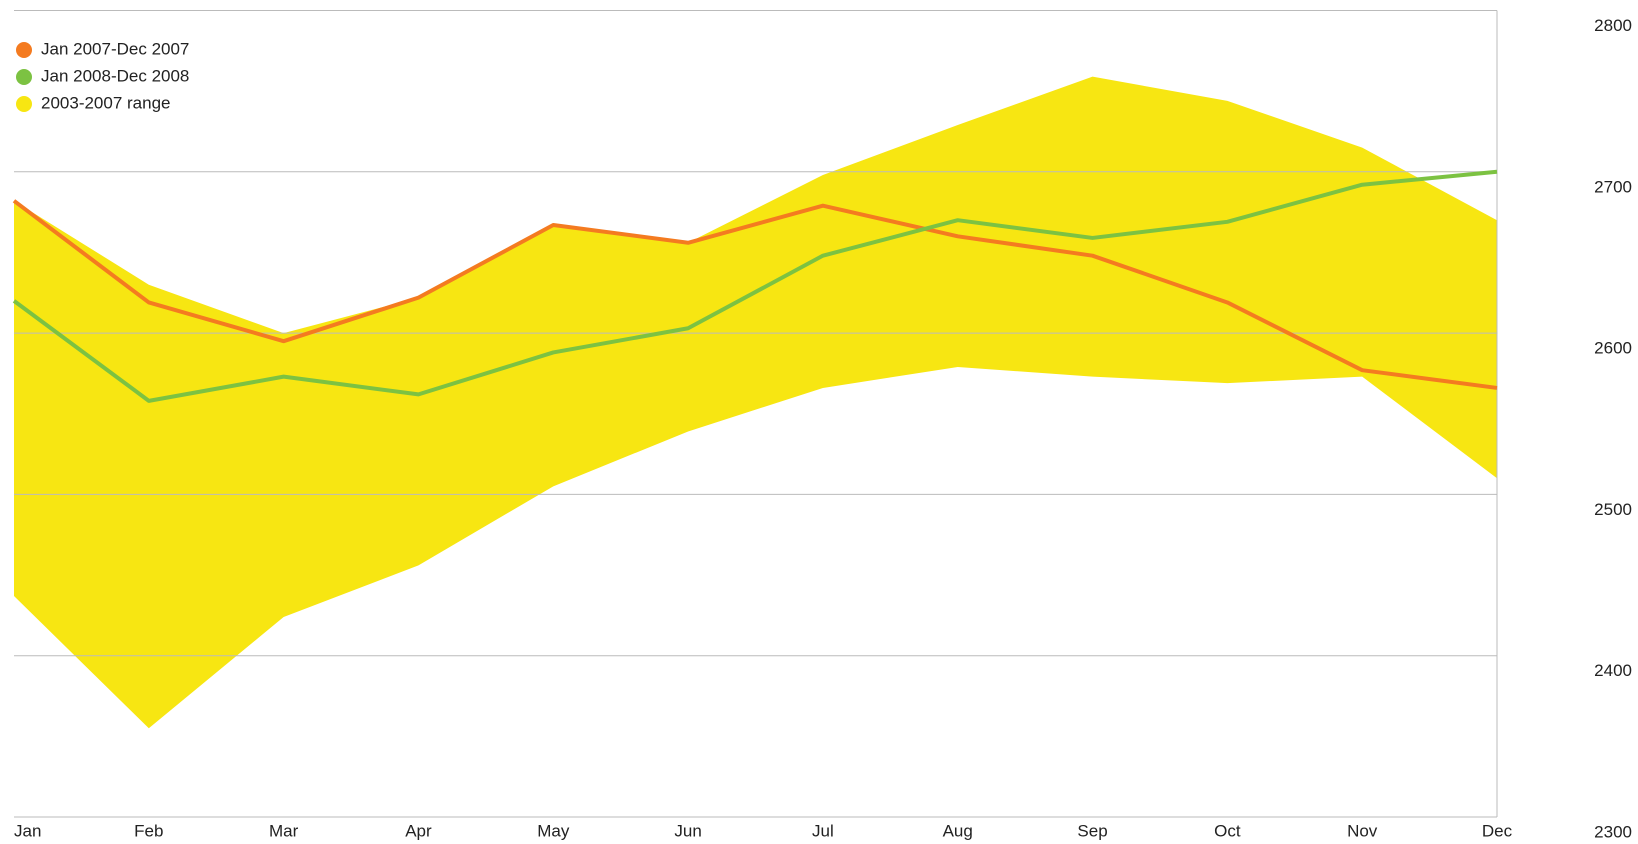 Image resolution: width=1638 pixels, height=844 pixels. What do you see at coordinates (958, 830) in the screenshot?
I see `x-tick-label: Aug` at bounding box center [958, 830].